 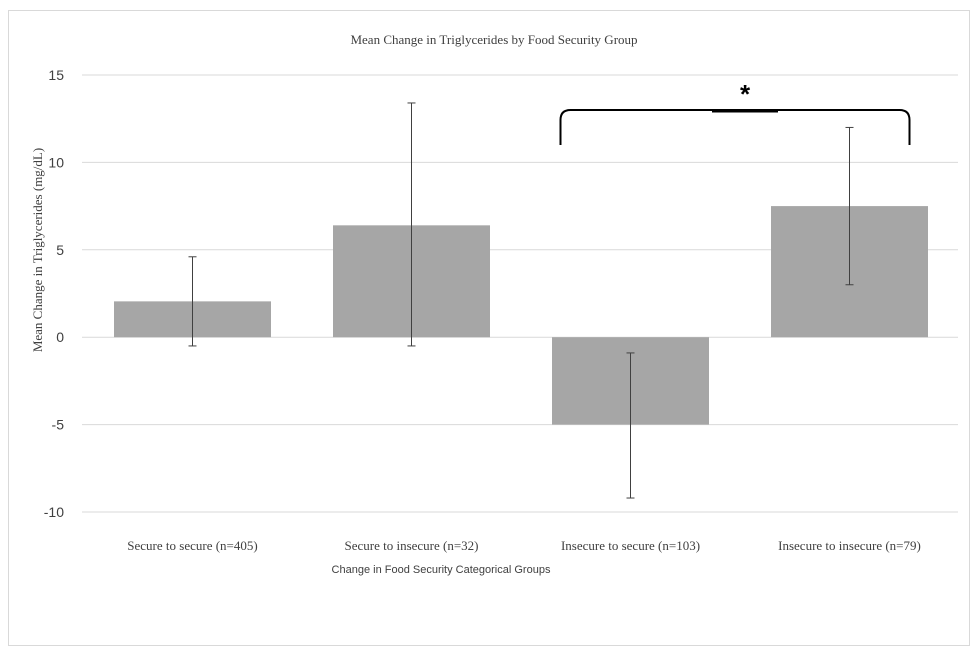 I want to click on x-tick-label: Secure to insecure (n=32), so click(x=411, y=545).